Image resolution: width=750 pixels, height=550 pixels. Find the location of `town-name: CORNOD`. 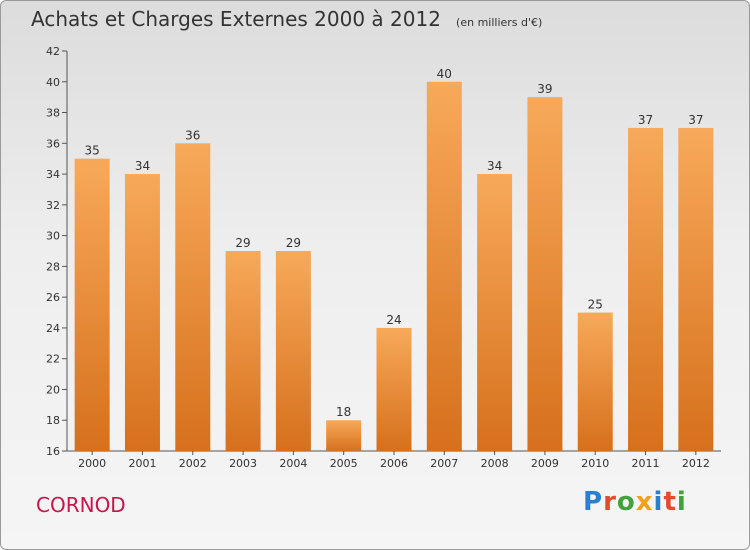

town-name: CORNOD is located at coordinates (81, 505).